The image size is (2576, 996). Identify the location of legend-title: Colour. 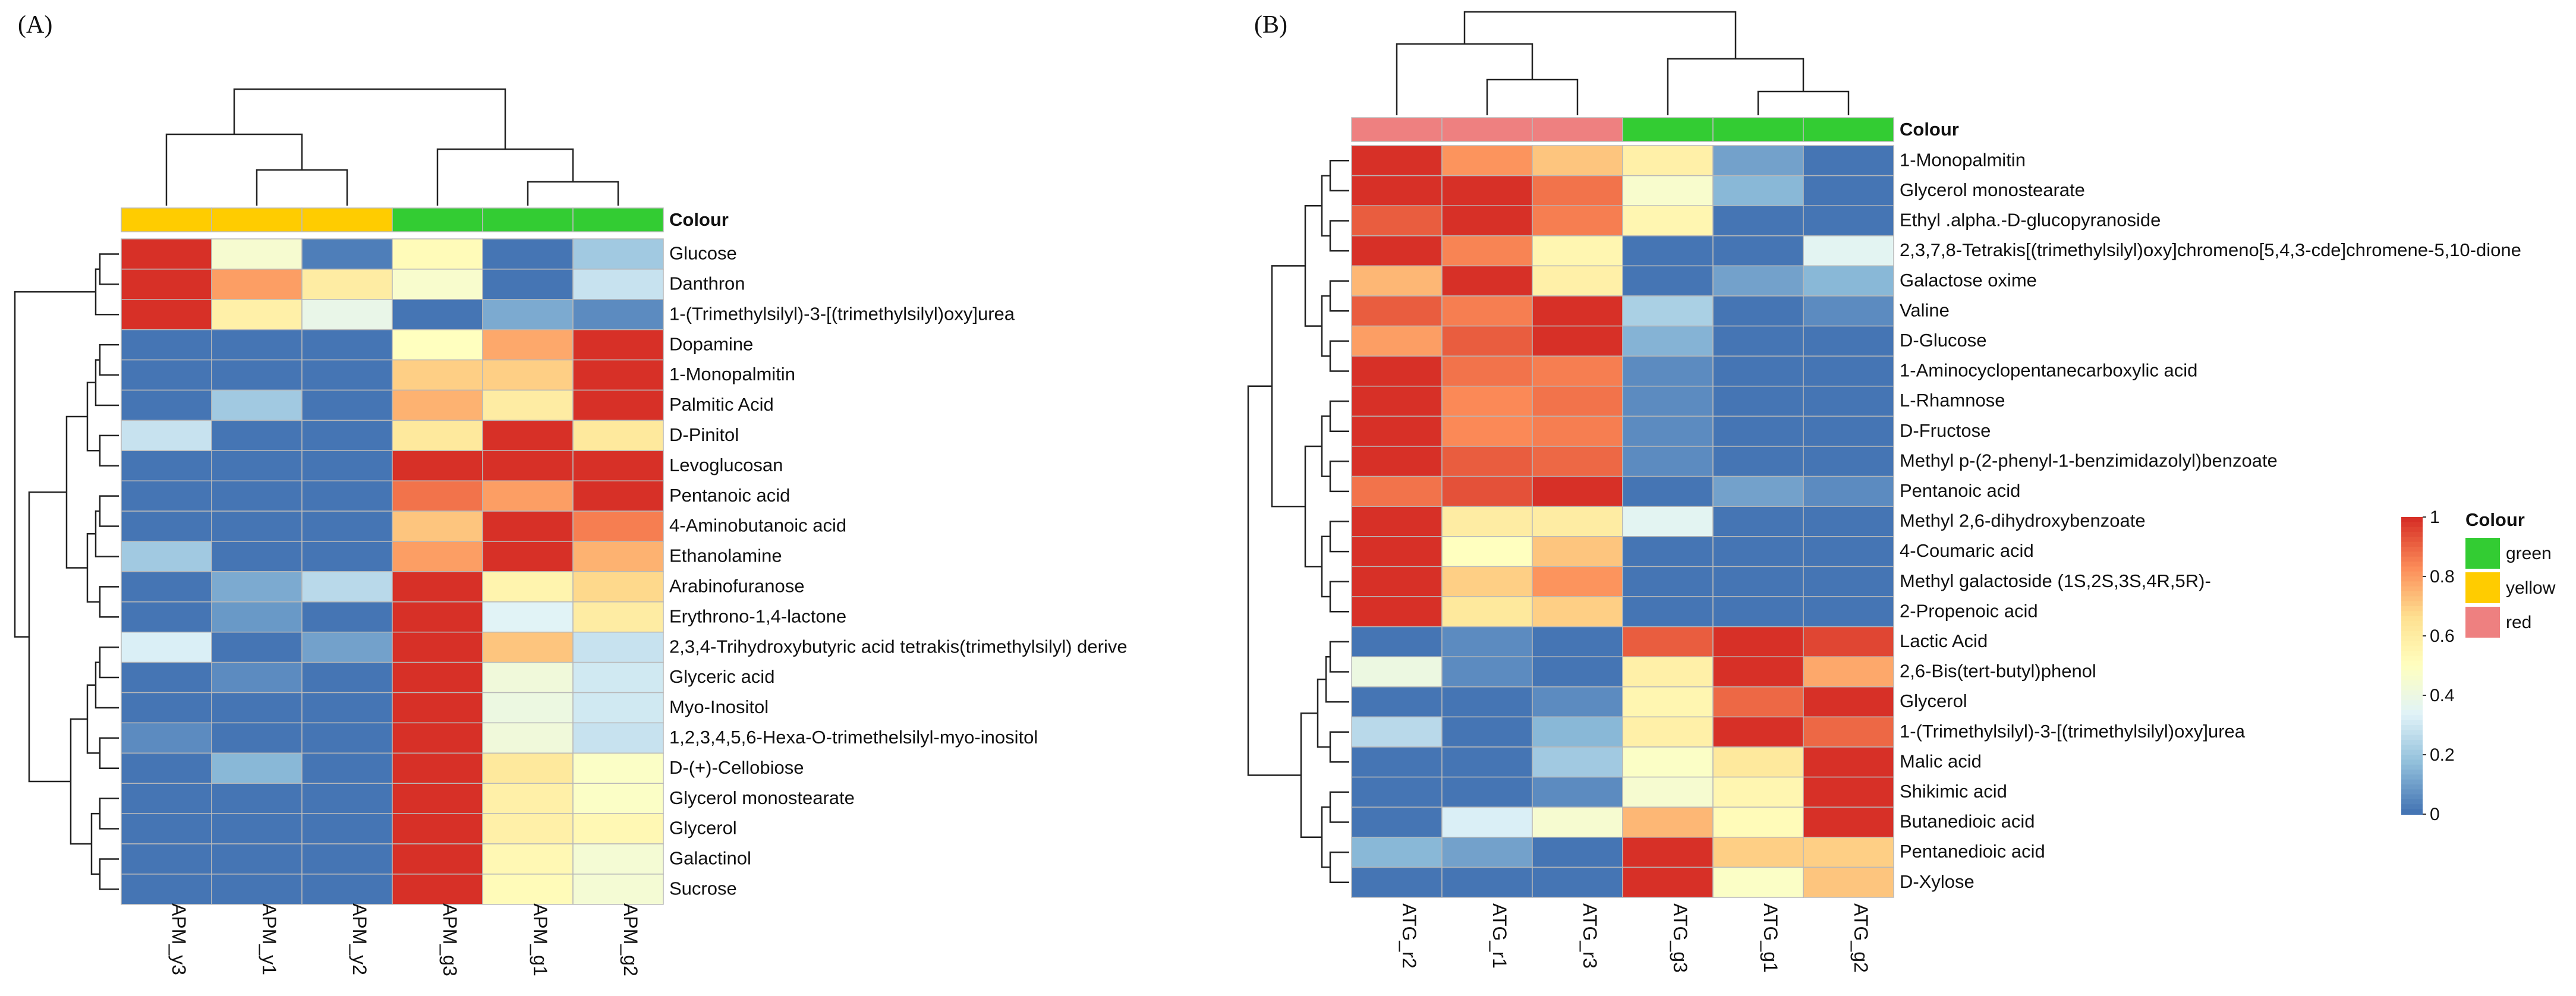
(2495, 520).